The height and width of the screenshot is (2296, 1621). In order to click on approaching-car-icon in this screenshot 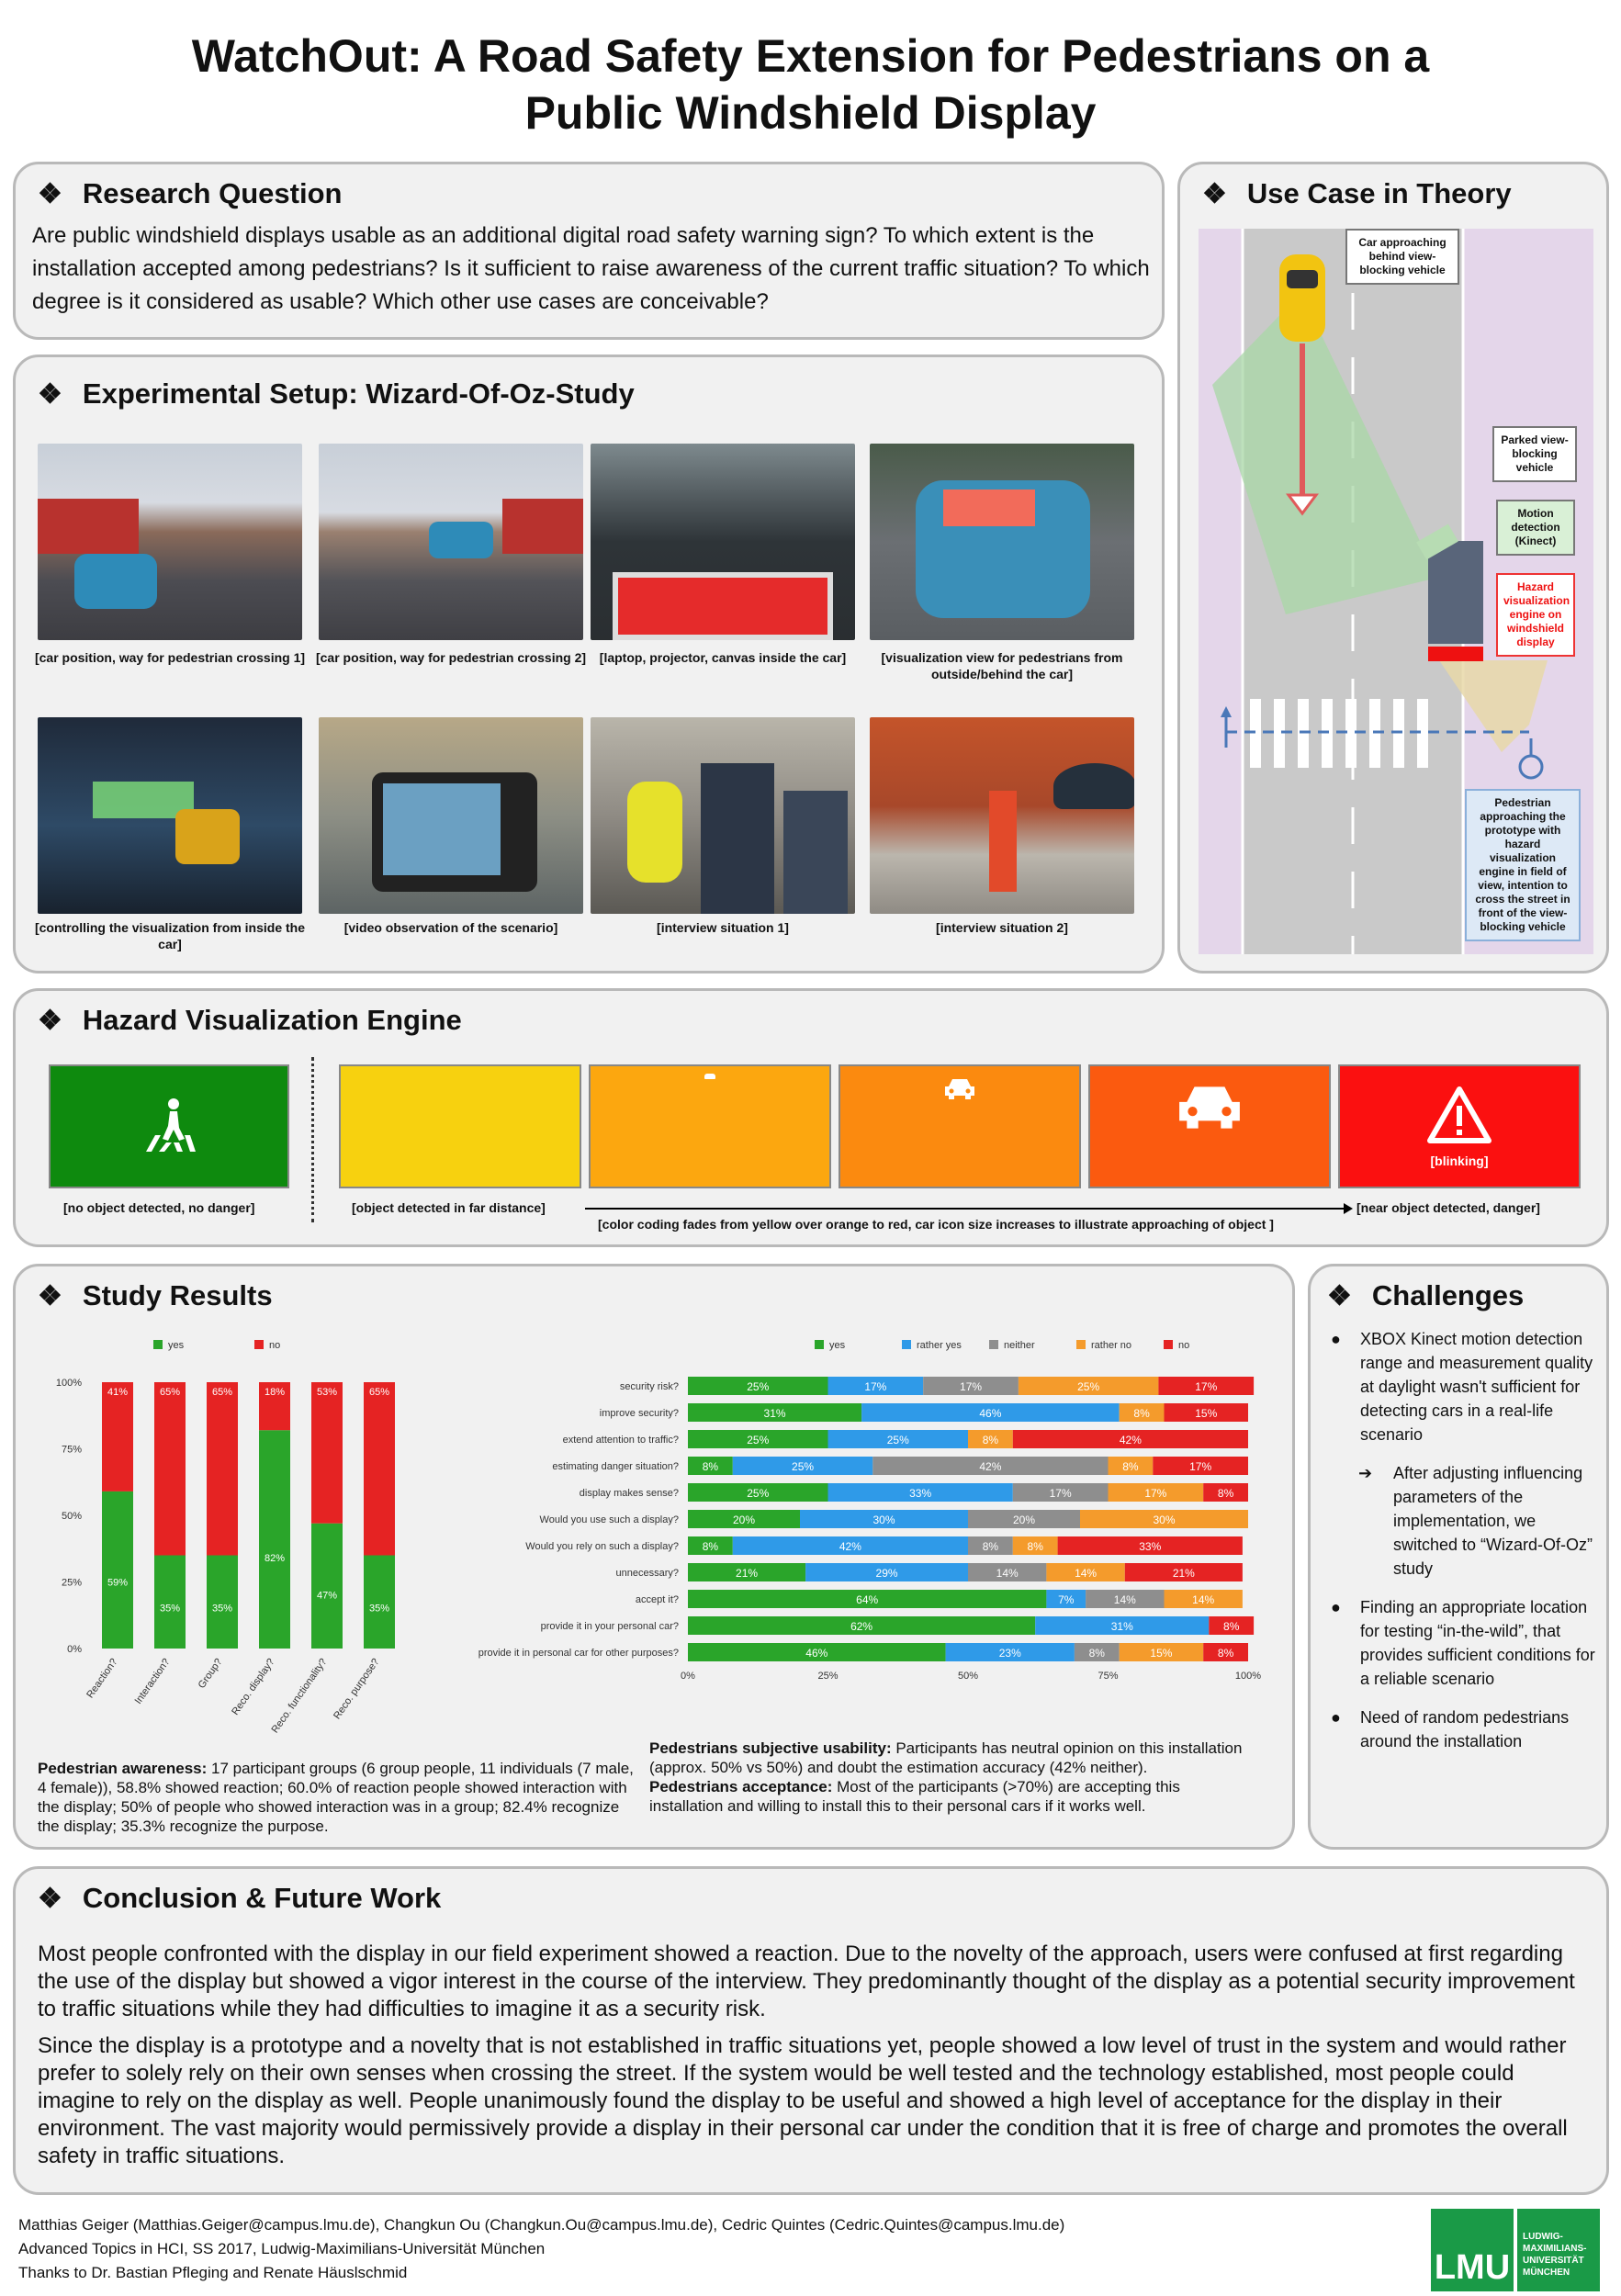, I will do `click(1302, 298)`.